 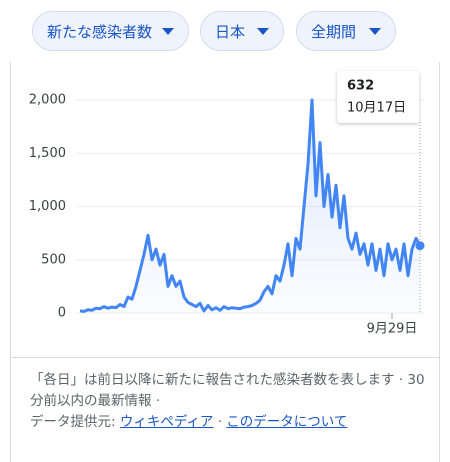 What do you see at coordinates (47, 100) in the screenshot?
I see `y-tick-label: 2,000` at bounding box center [47, 100].